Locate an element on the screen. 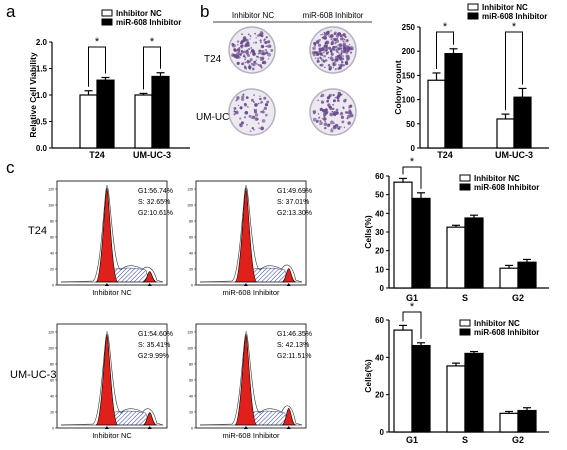 The height and width of the screenshot is (450, 567). g2-peak is located at coordinates (149, 419).